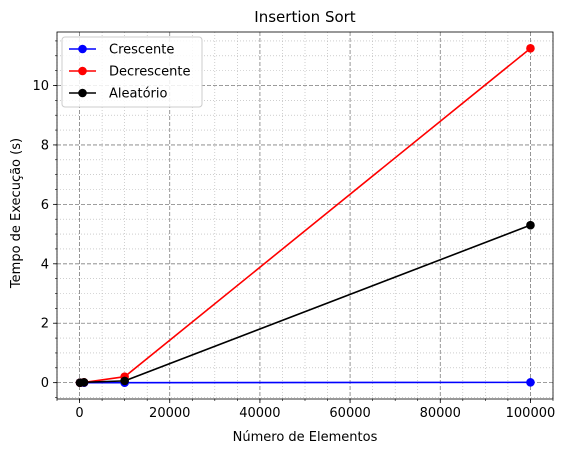  Describe the element at coordinates (169, 413) in the screenshot. I see `x-tick-label: 20000` at that location.